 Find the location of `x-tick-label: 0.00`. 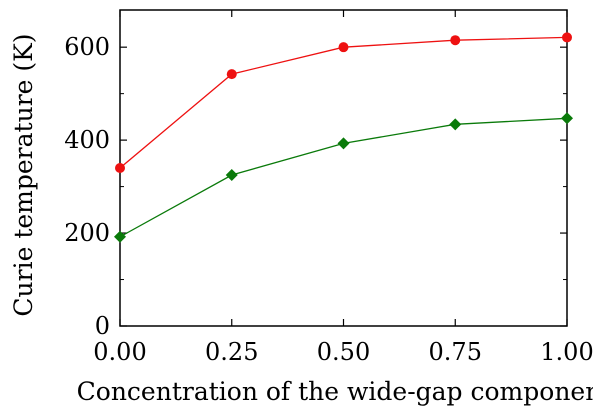

x-tick-label: 0.00 is located at coordinates (119, 352).